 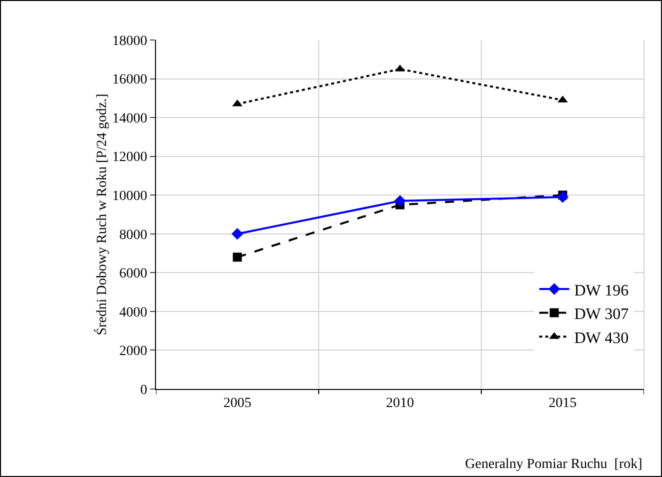 What do you see at coordinates (601, 291) in the screenshot?
I see `legend-label: DW 196` at bounding box center [601, 291].